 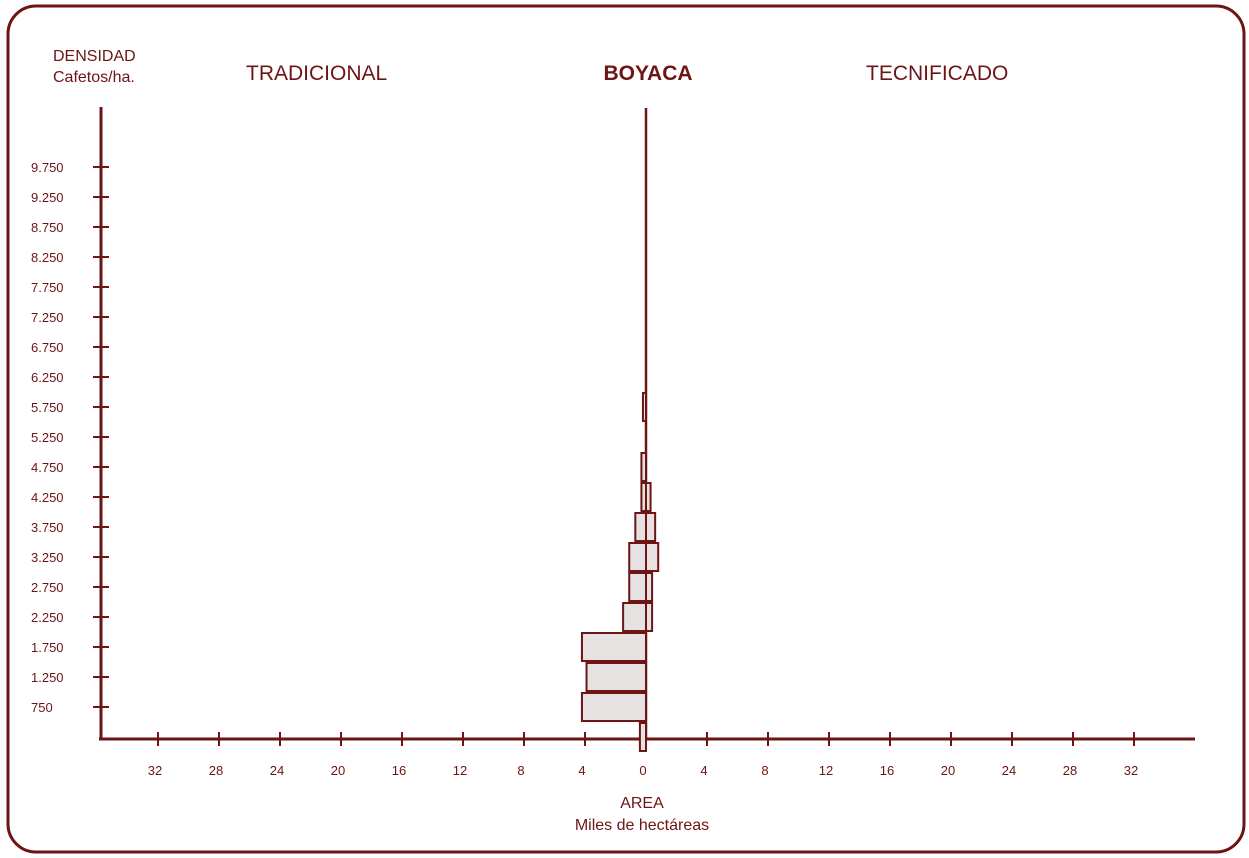 I want to click on bar-tradicional-1.250, so click(x=616, y=677).